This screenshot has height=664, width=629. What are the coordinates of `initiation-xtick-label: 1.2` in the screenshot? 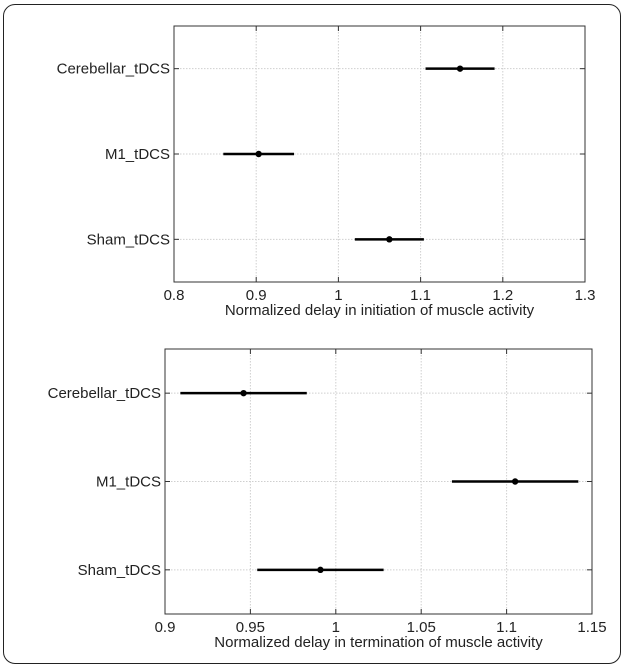 It's located at (502, 295).